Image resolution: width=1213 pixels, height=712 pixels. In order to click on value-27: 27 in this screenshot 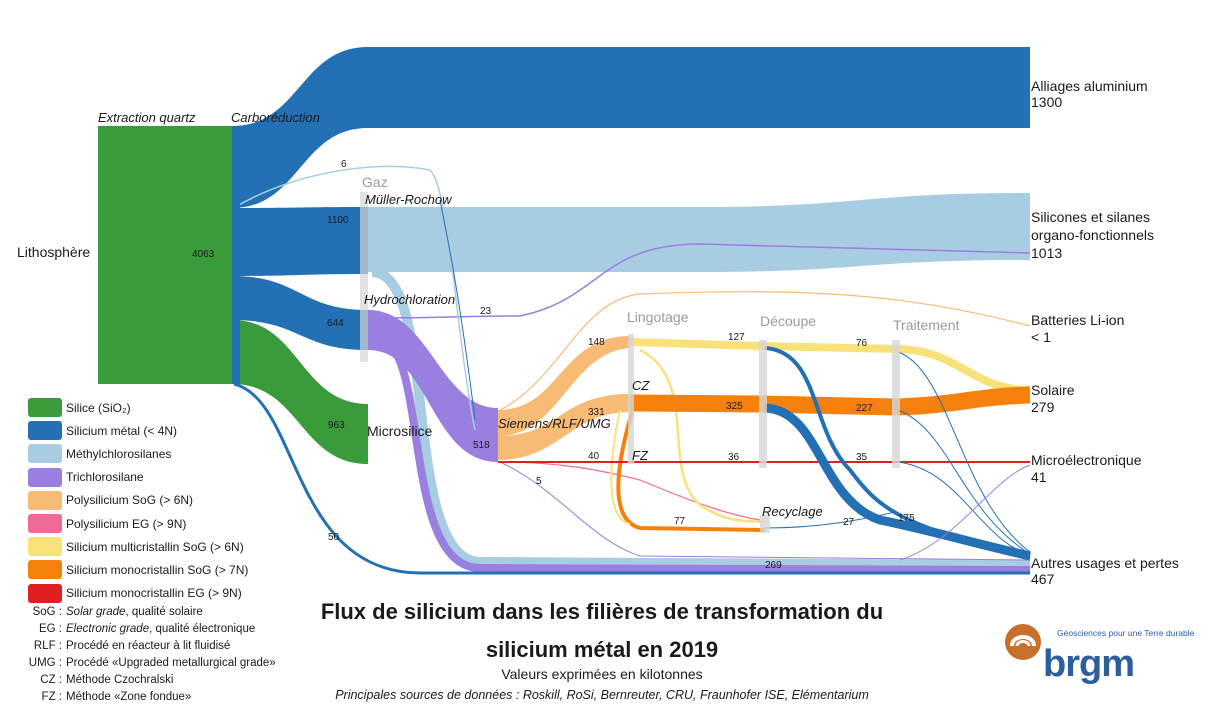, I will do `click(849, 522)`.